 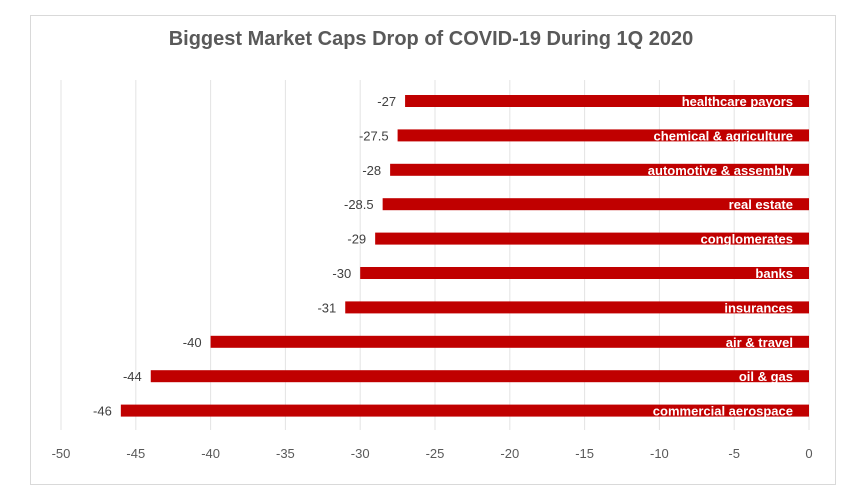 I want to click on category-label: chemical & agriculture, so click(x=723, y=135).